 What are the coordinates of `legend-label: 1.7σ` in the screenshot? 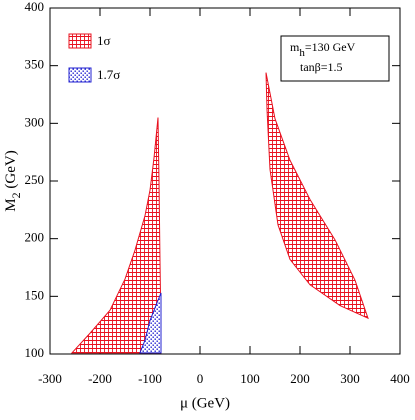 It's located at (108, 74).